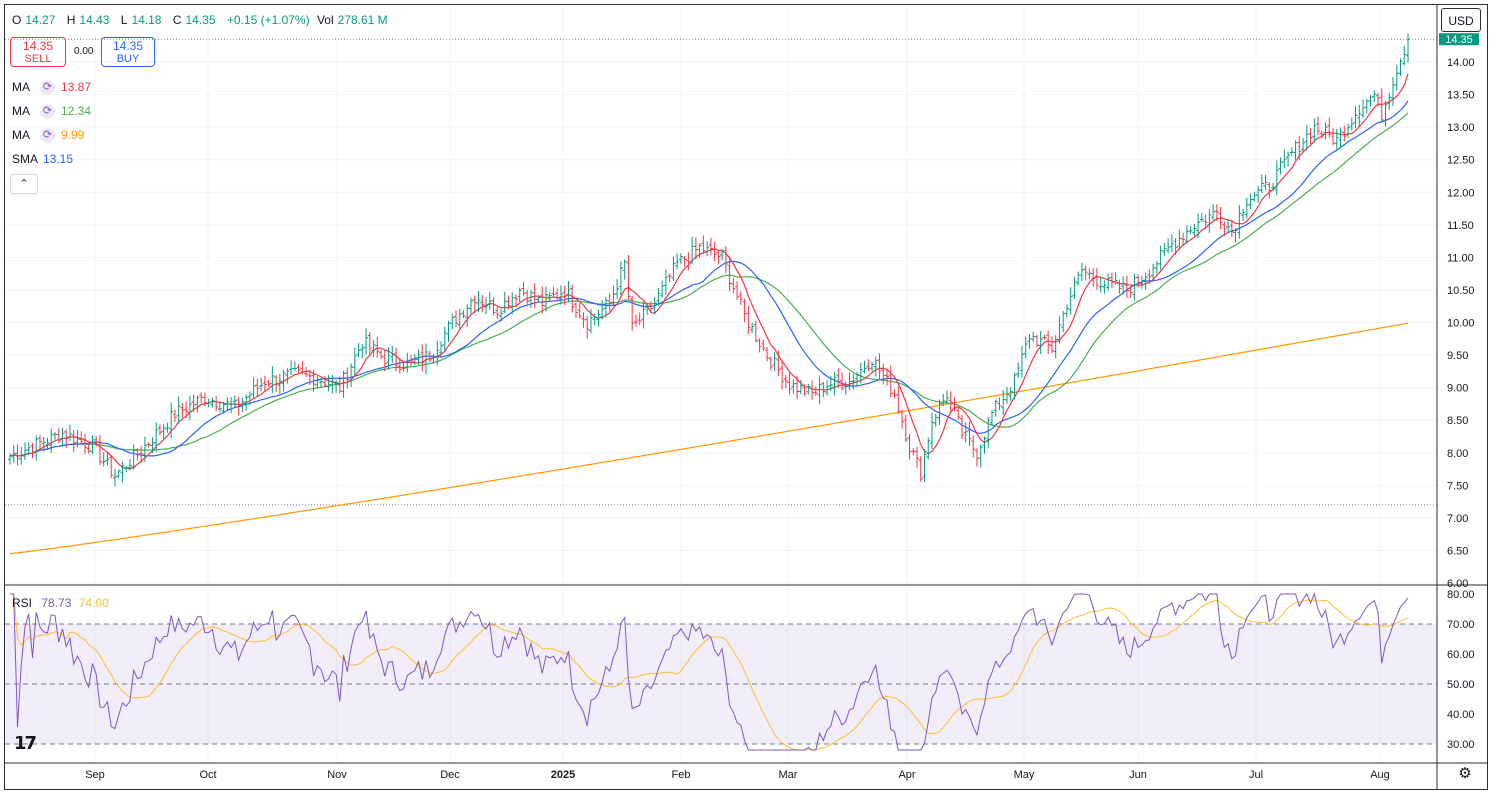 Image resolution: width=1491 pixels, height=794 pixels. Describe the element at coordinates (94, 20) in the screenshot. I see `high-value: 14.43` at that location.